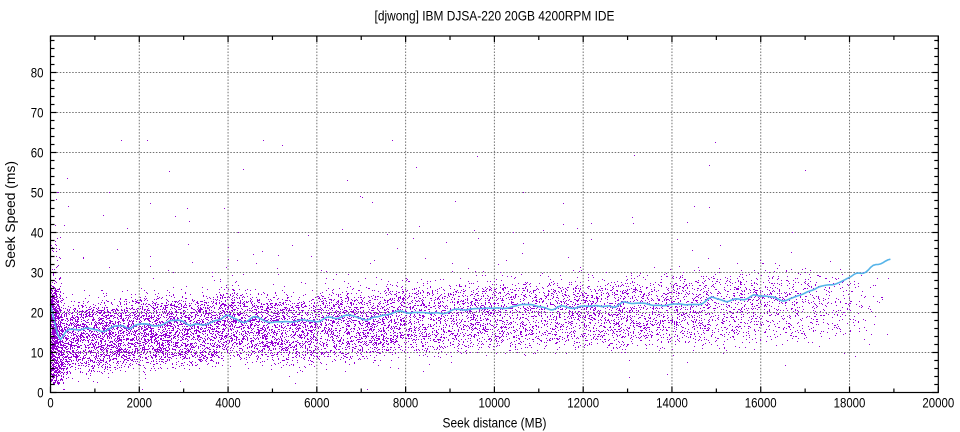 The image size is (960, 432). Describe the element at coordinates (37, 73) in the screenshot. I see `svg-text: 80` at that location.